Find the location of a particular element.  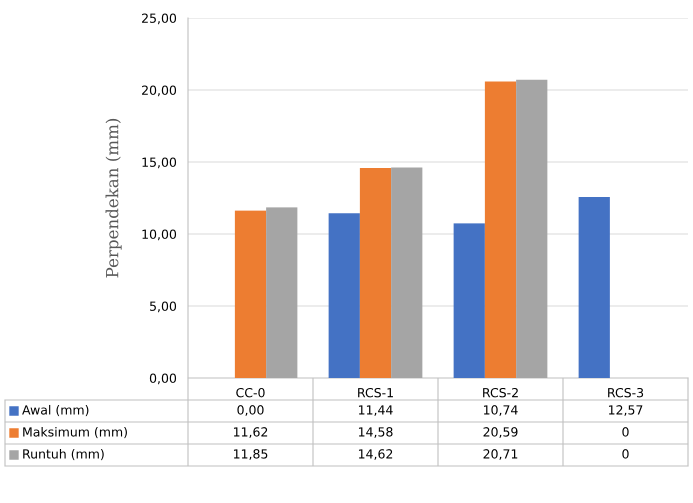

x-tick-label: RCS-3 is located at coordinates (626, 393).